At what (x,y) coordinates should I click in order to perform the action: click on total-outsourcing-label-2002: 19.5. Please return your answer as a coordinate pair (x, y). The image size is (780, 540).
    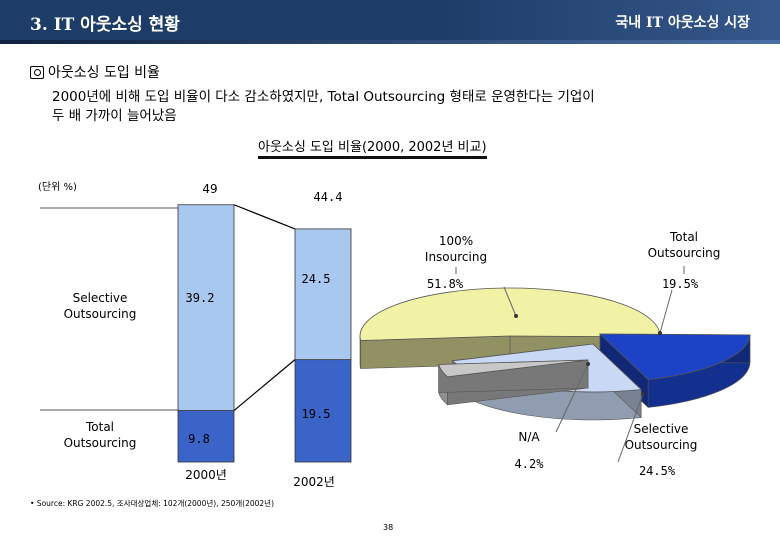
    Looking at the image, I should click on (316, 414).